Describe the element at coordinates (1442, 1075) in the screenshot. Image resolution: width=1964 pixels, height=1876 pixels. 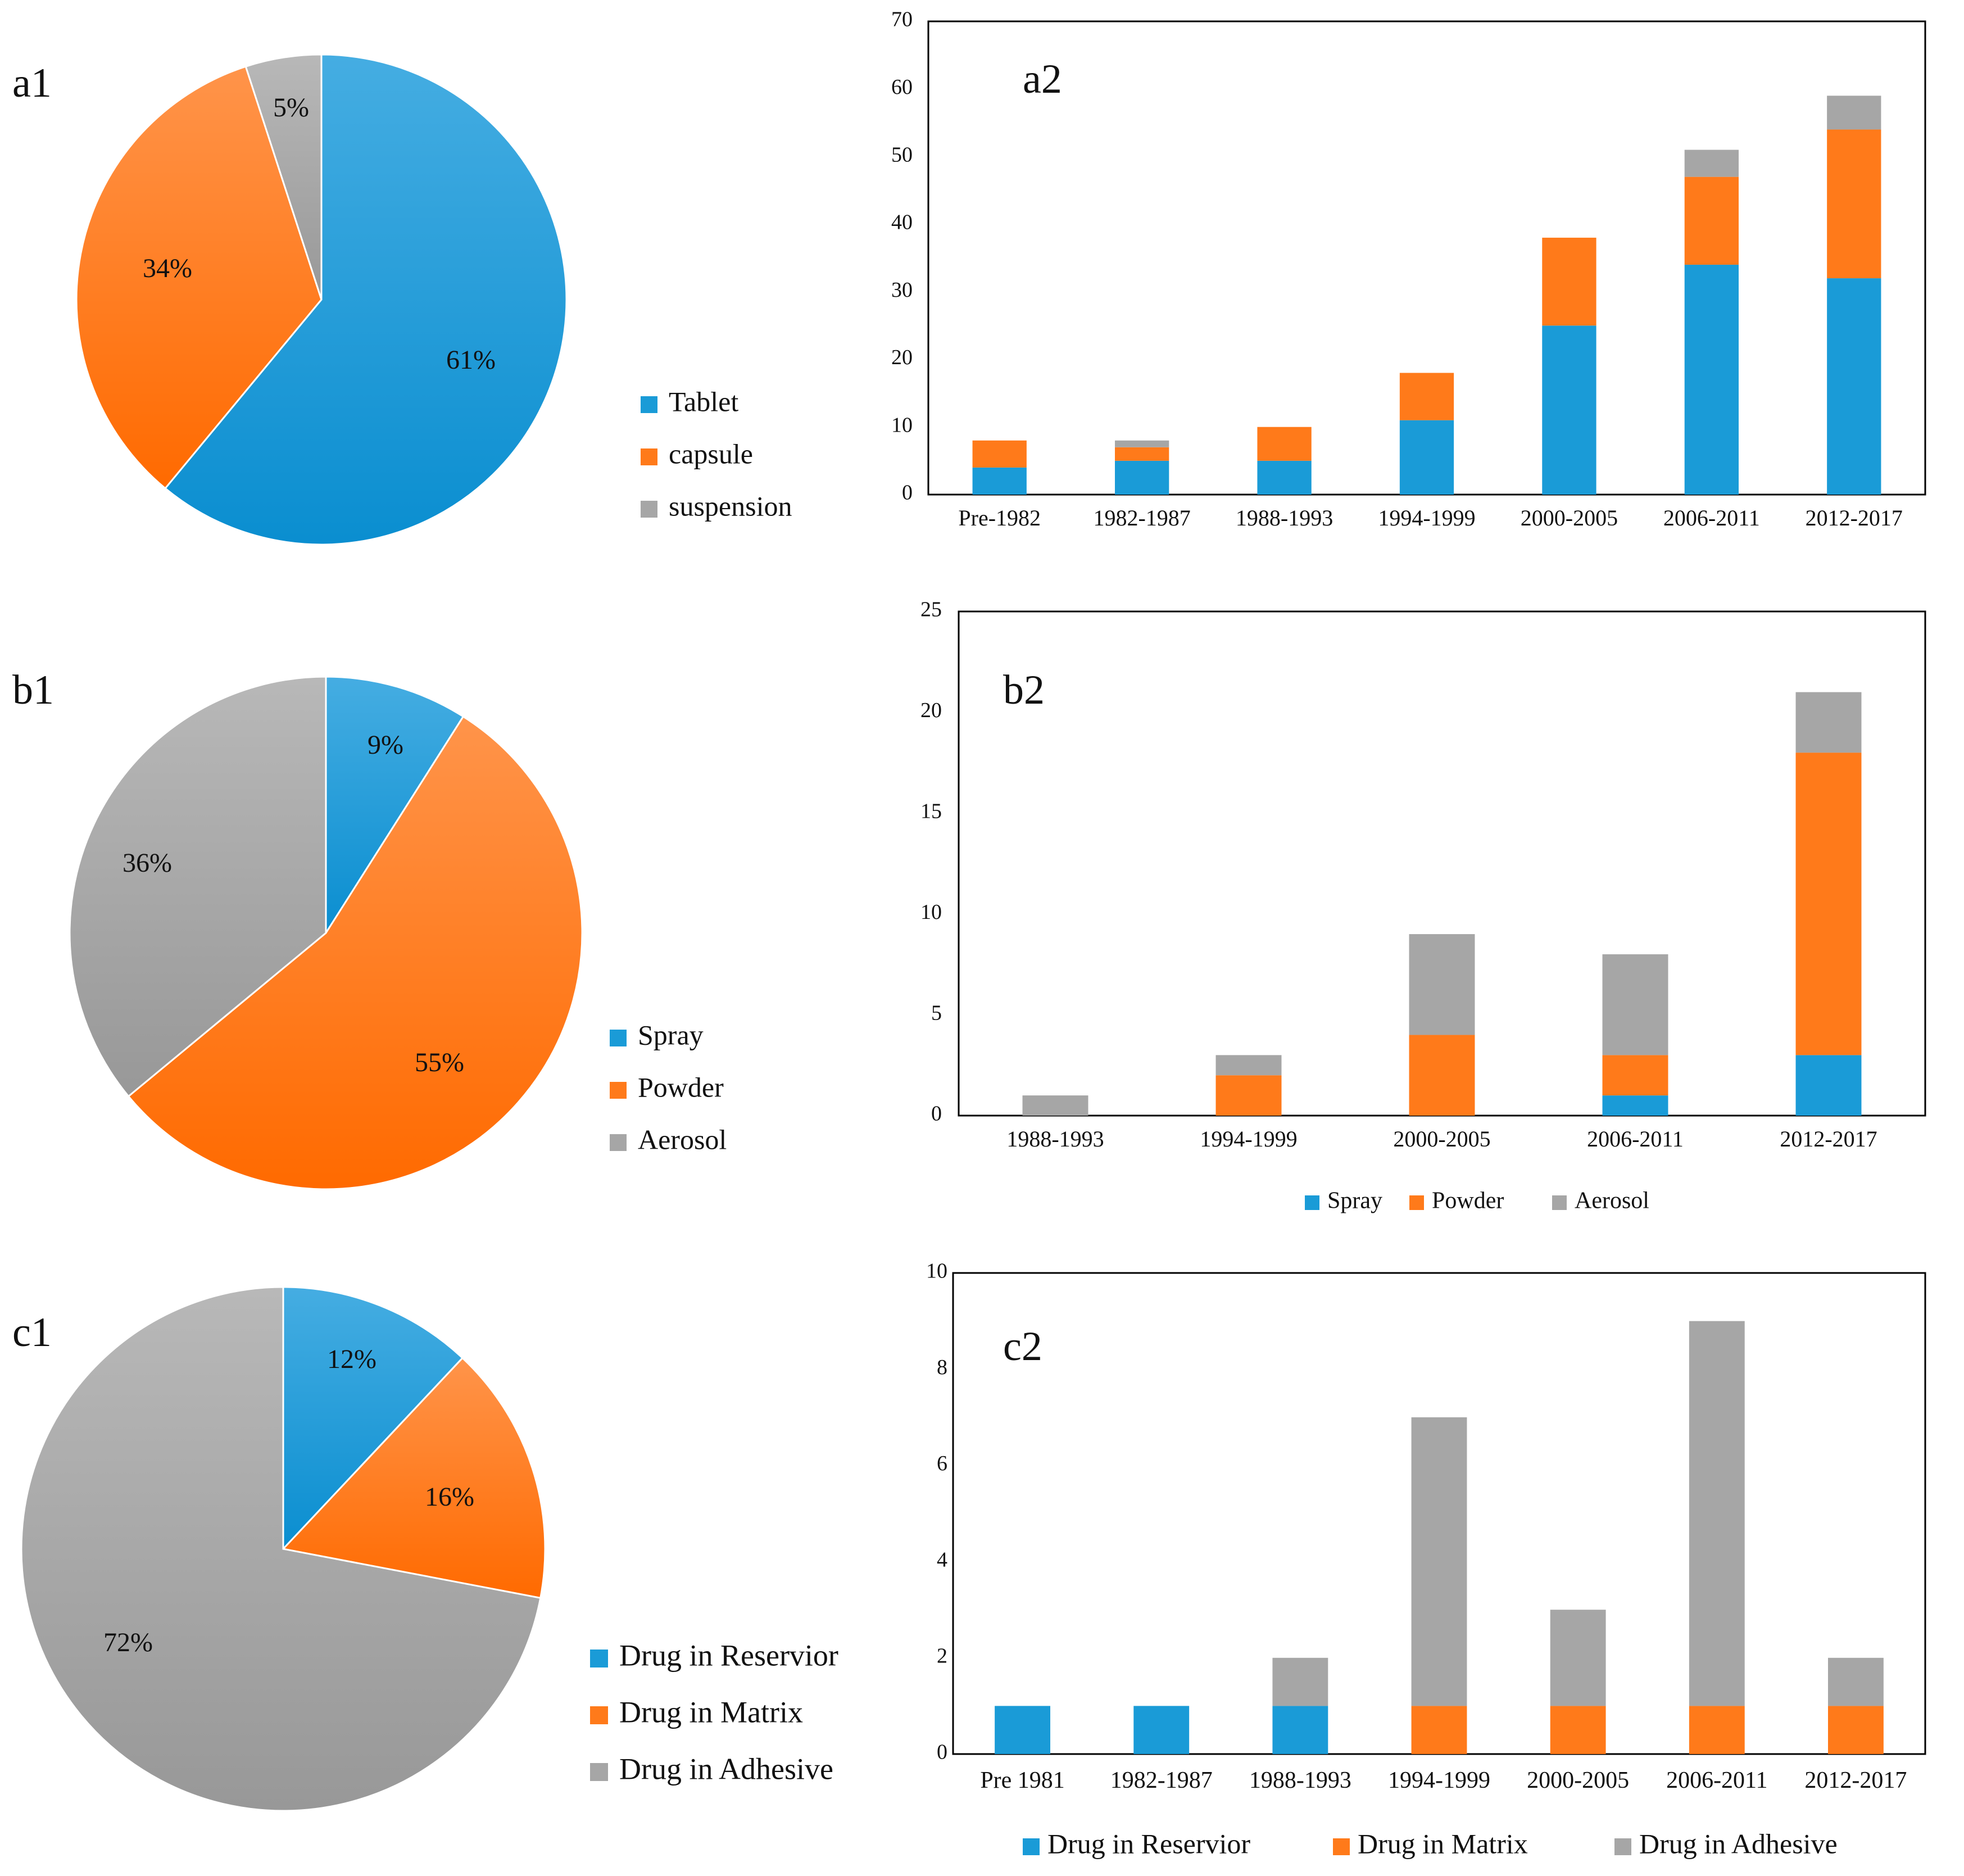
I see `bar-powder-2000-2005` at that location.